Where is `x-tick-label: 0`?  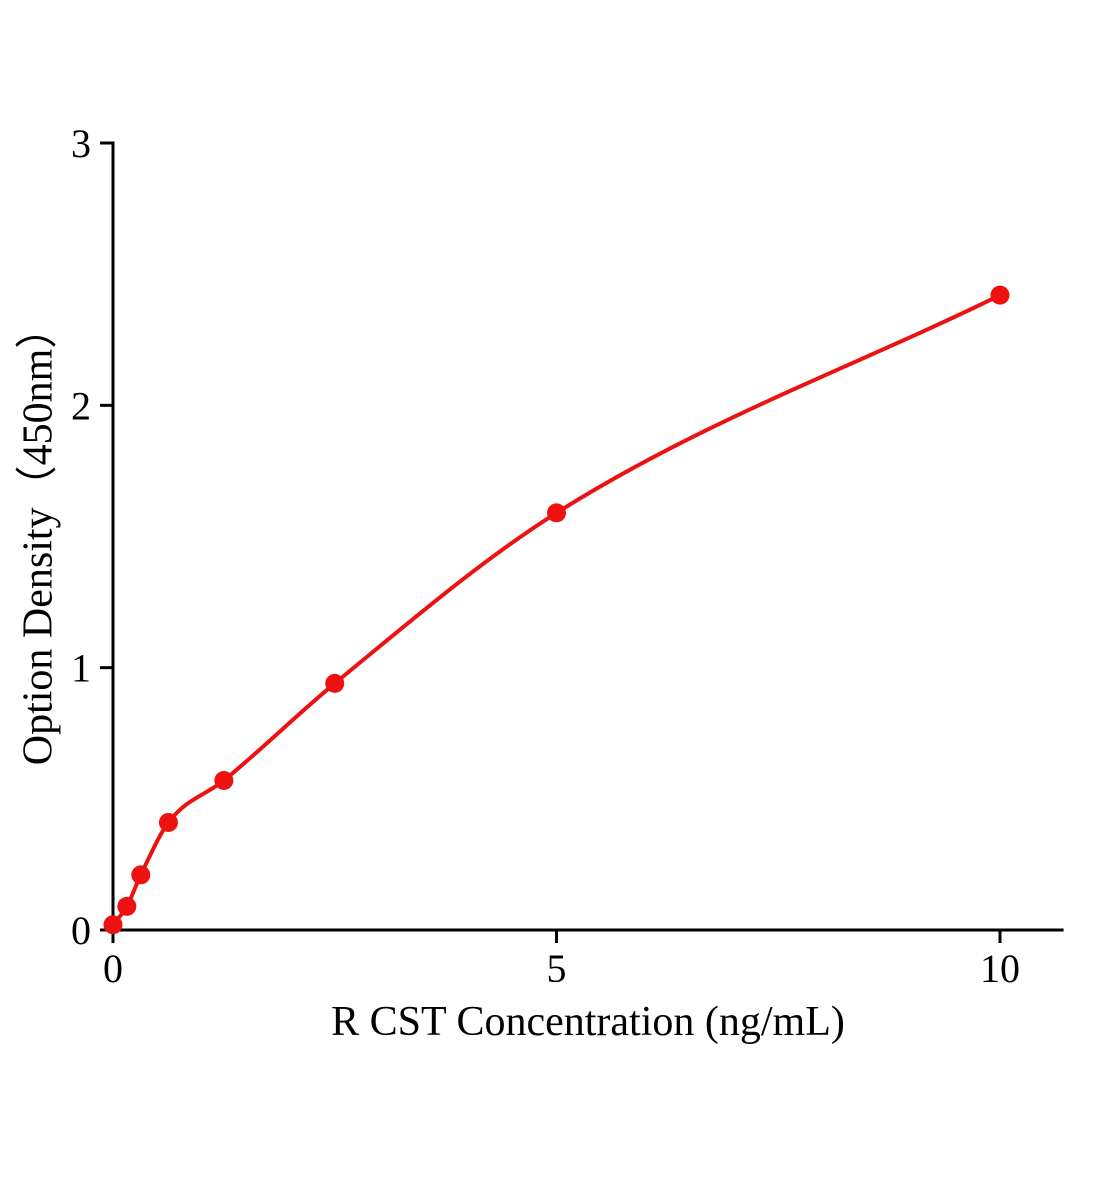
x-tick-label: 0 is located at coordinates (113, 968).